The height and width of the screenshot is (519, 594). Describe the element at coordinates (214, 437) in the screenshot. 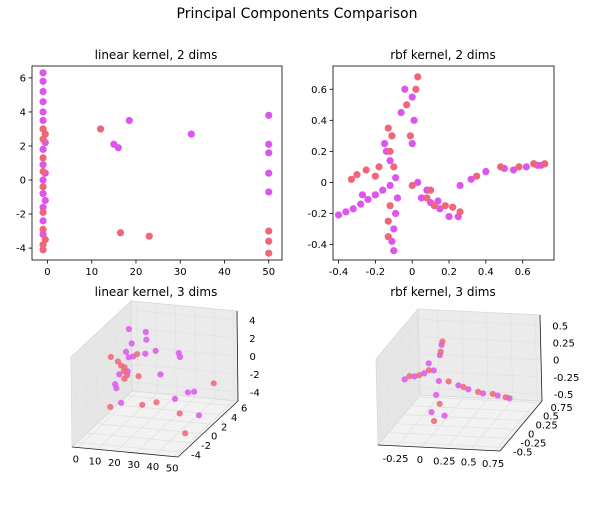

I see `y-tick-label-3d: 0` at that location.